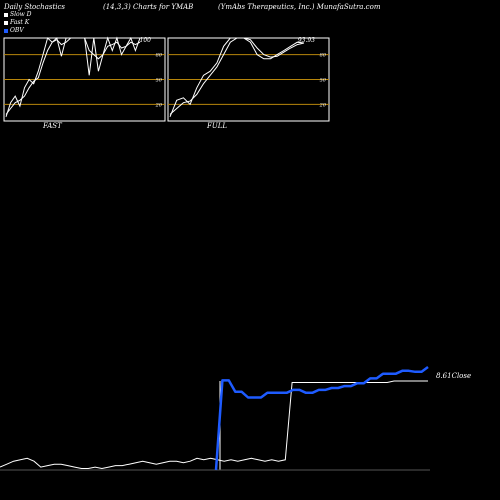  Describe the element at coordinates (323, 81) in the screenshot. I see `full-tick-50: 50` at that location.